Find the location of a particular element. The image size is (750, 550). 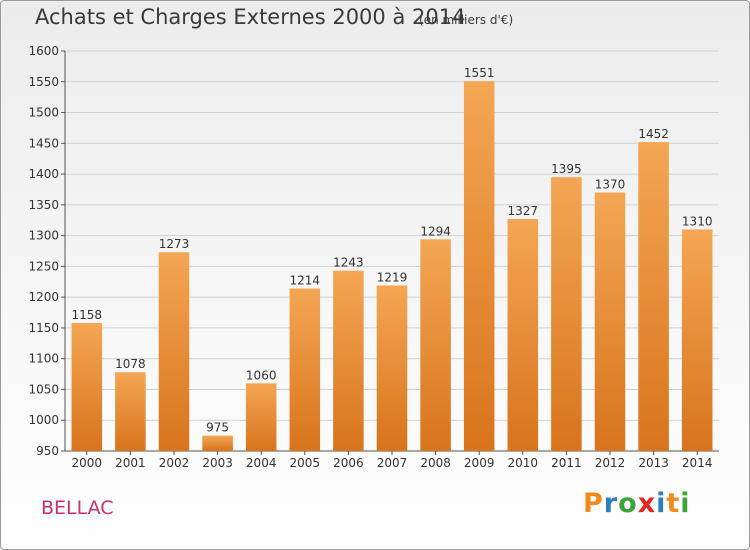

logo-letter: o is located at coordinates (628, 503).